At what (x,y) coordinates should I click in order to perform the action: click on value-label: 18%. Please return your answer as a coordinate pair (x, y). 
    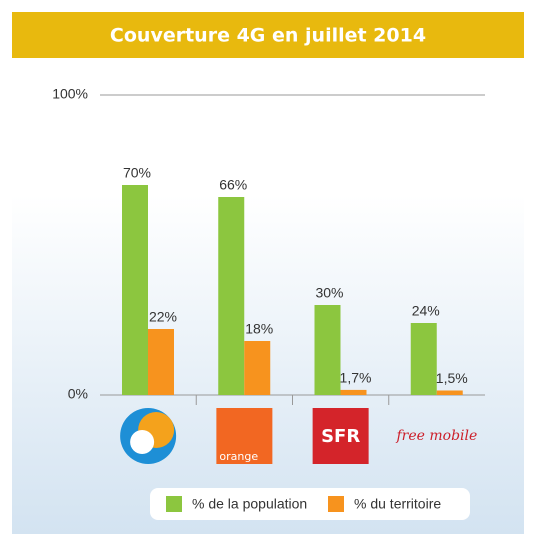
    Looking at the image, I should click on (259, 329).